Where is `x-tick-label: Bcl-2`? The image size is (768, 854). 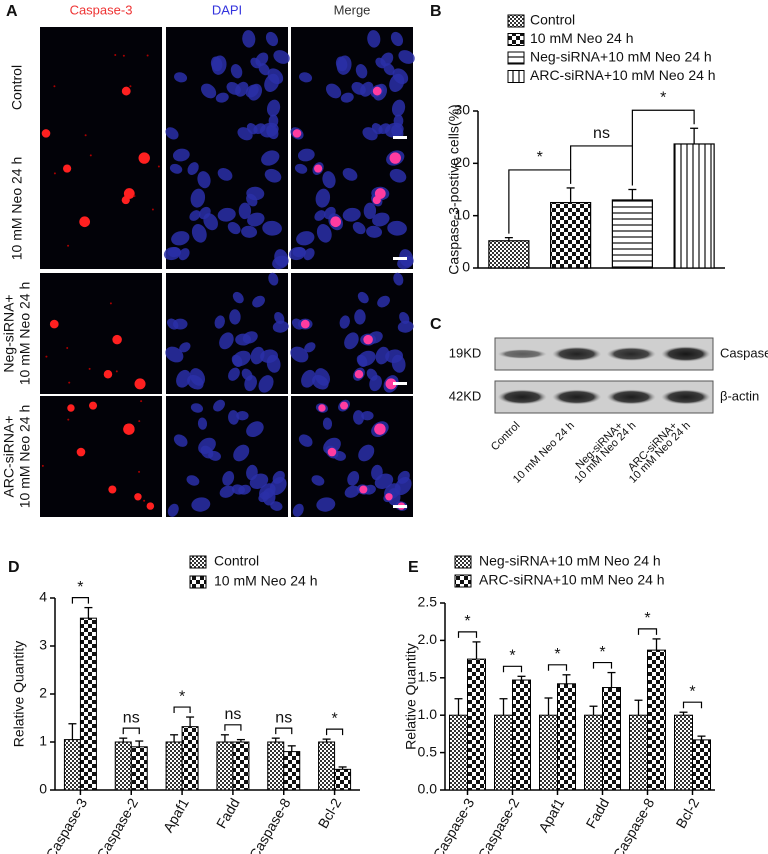
x-tick-label: Bcl-2 is located at coordinates (687, 813).